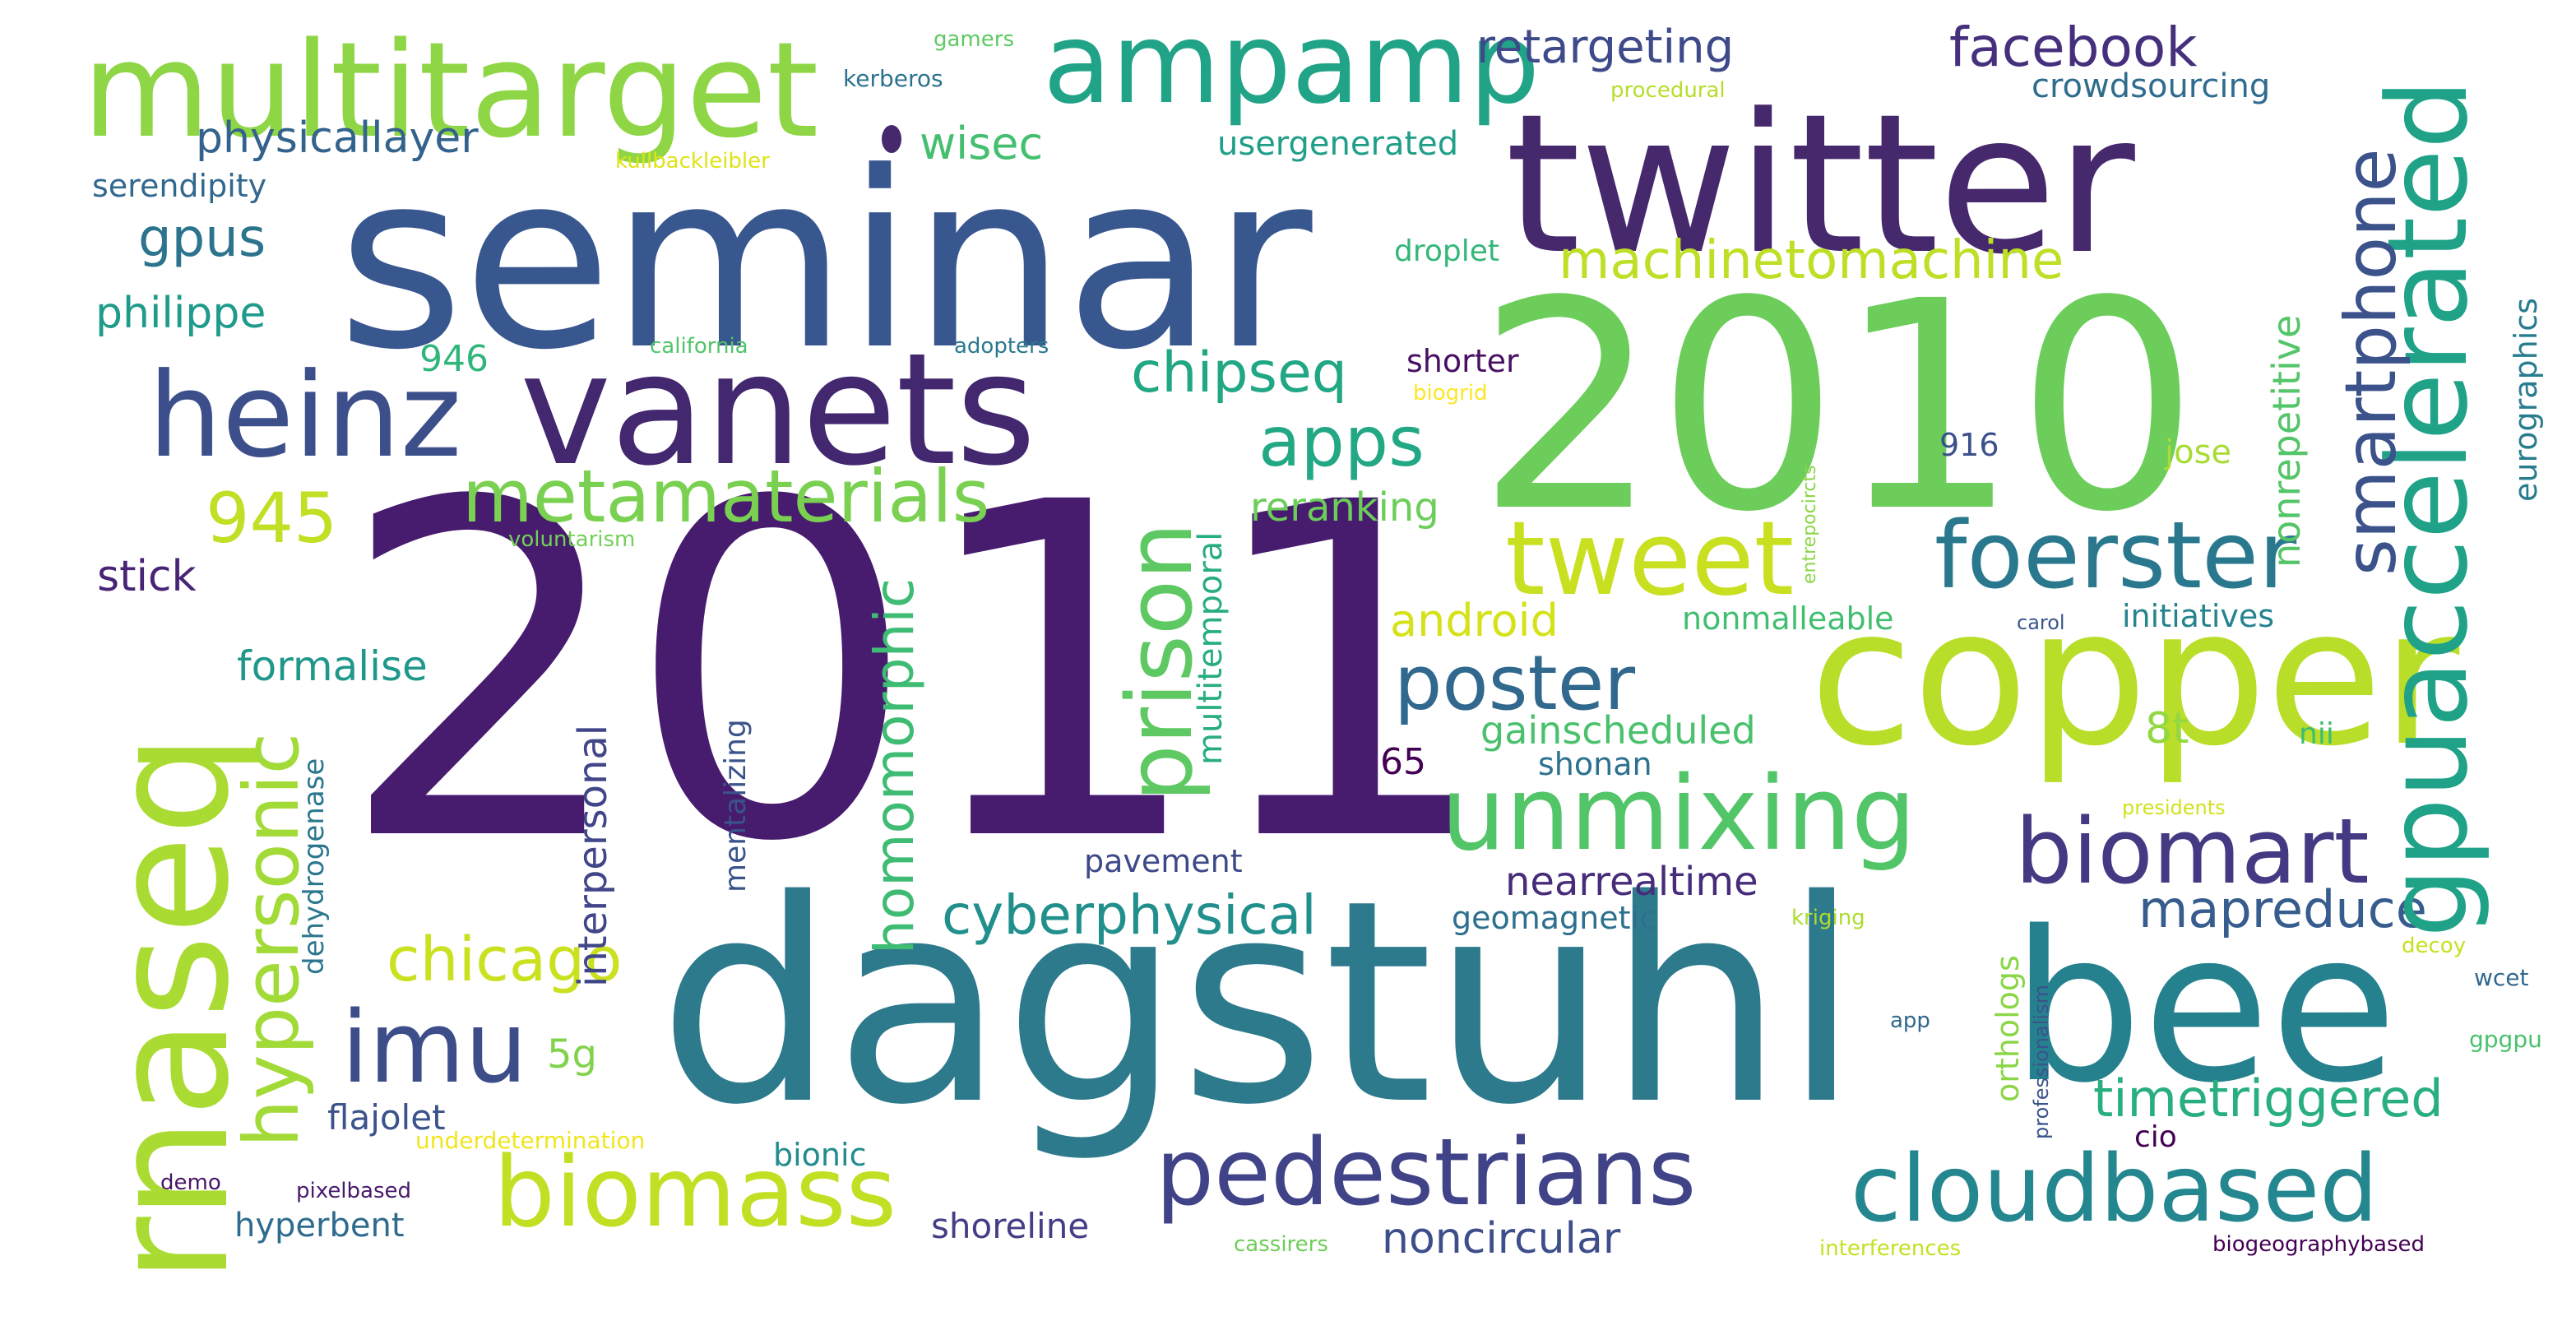  Describe the element at coordinates (1838, 407) in the screenshot. I see `word: 2010` at that location.